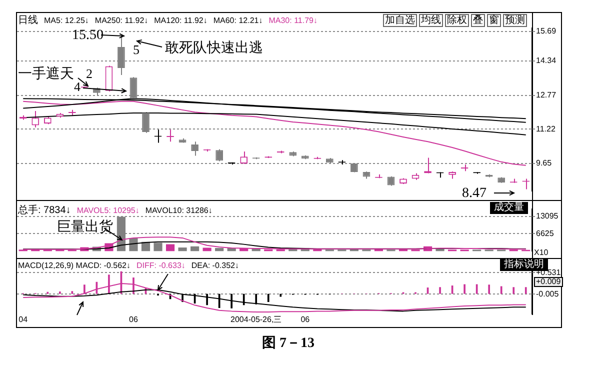  What do you see at coordinates (546, 61) in the screenshot?
I see `y-tick-label: 14.34` at bounding box center [546, 61].